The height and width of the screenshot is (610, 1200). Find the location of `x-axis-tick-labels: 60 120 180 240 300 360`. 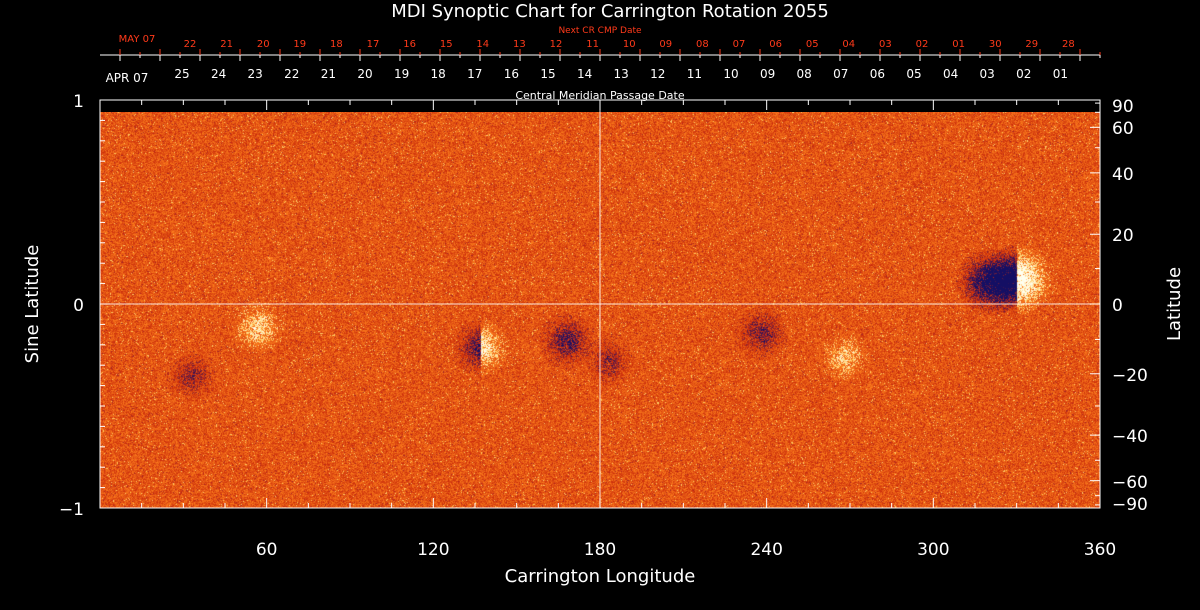

x-axis-tick-labels: 60 120 180 240 300 360 is located at coordinates (686, 550).